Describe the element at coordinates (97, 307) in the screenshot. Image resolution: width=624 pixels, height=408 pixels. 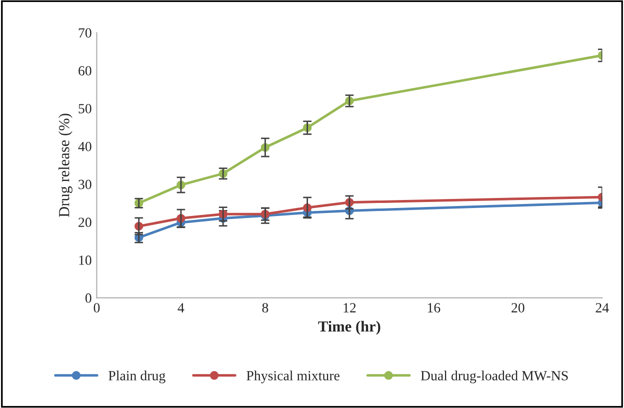
I see `x-tick-label: 0` at that location.